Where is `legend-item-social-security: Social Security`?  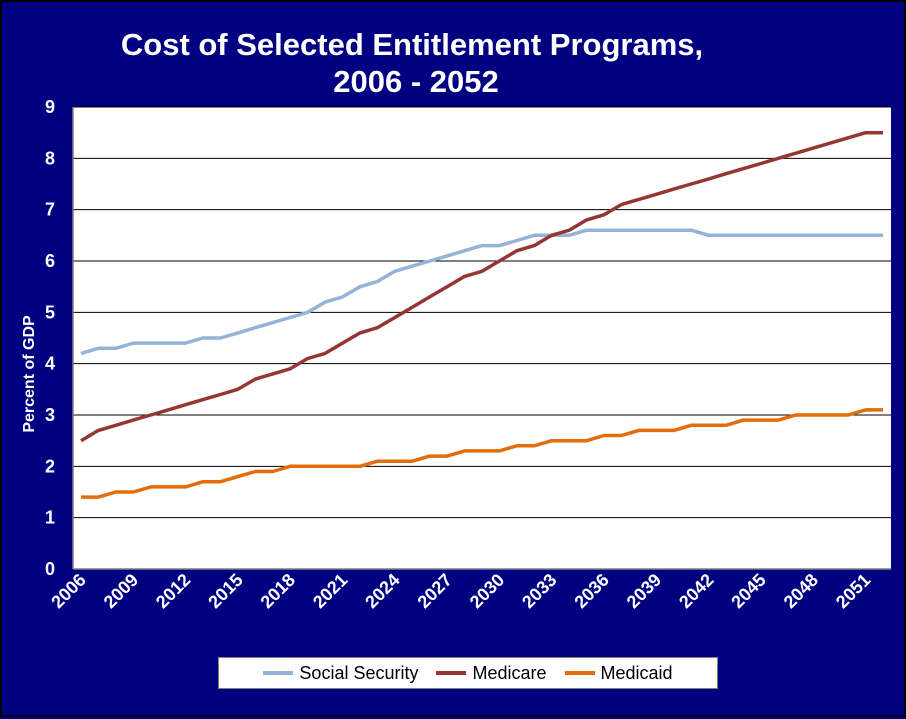 legend-item-social-security: Social Security is located at coordinates (340, 673).